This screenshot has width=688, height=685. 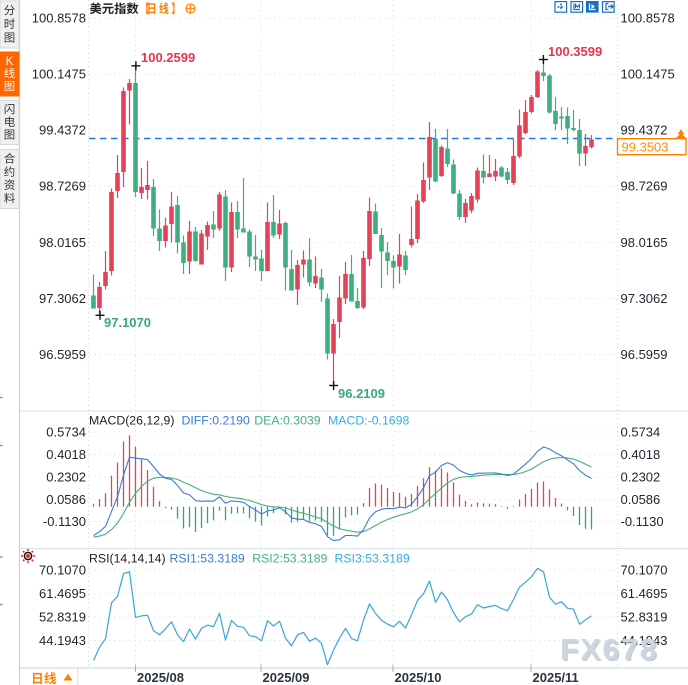 I want to click on svg-text: 97.1070, so click(x=127, y=322).